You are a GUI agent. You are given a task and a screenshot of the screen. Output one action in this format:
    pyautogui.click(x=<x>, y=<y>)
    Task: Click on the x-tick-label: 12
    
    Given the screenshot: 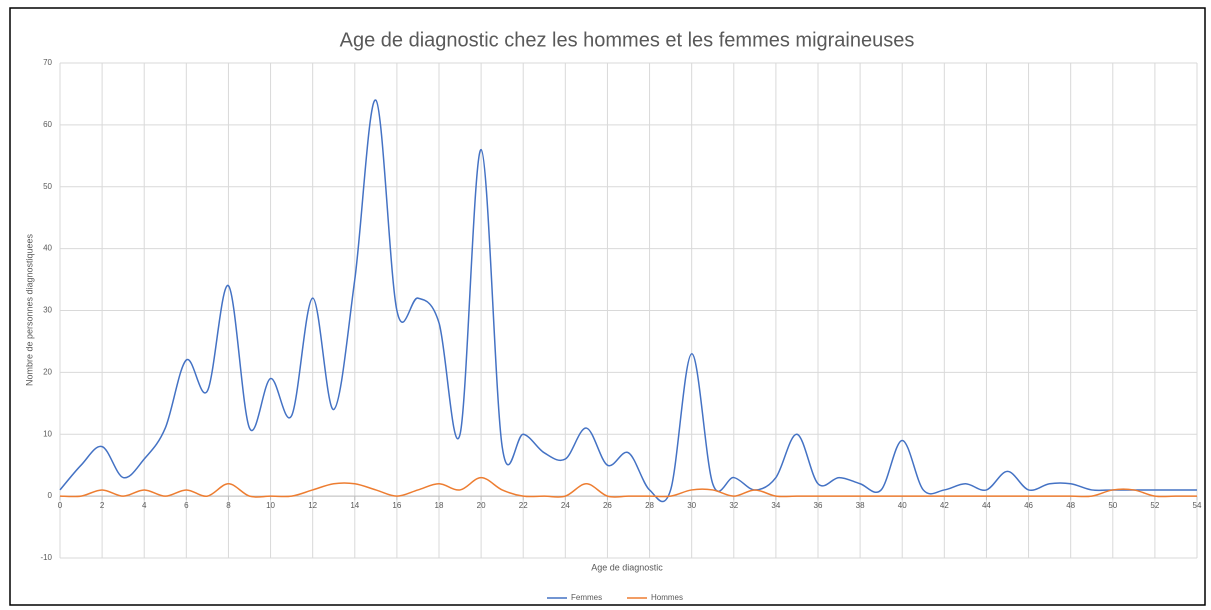 What is the action you would take?
    pyautogui.click(x=312, y=505)
    